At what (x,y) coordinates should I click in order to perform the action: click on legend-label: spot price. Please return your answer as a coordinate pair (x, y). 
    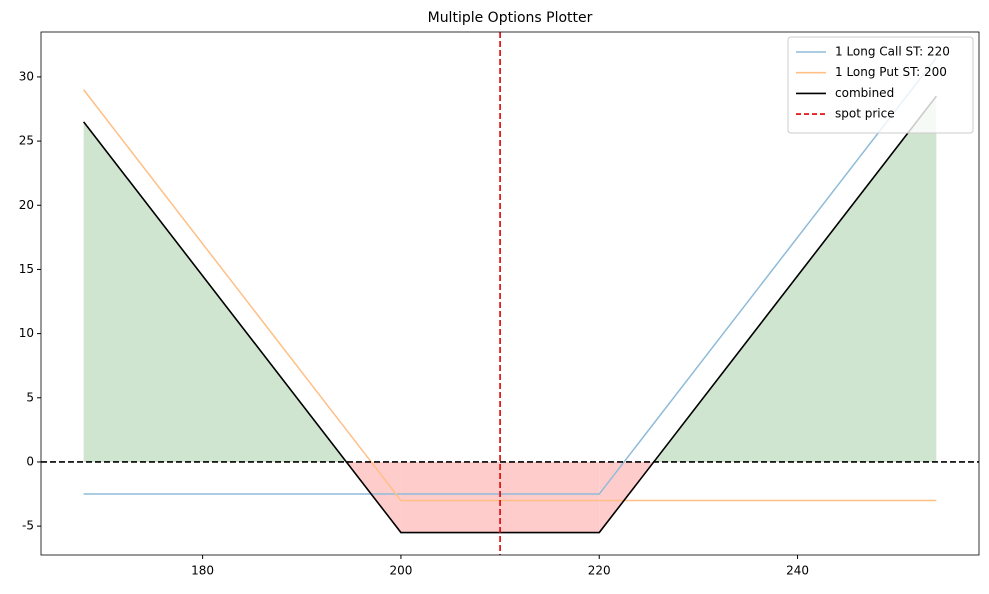
    Looking at the image, I should click on (865, 114).